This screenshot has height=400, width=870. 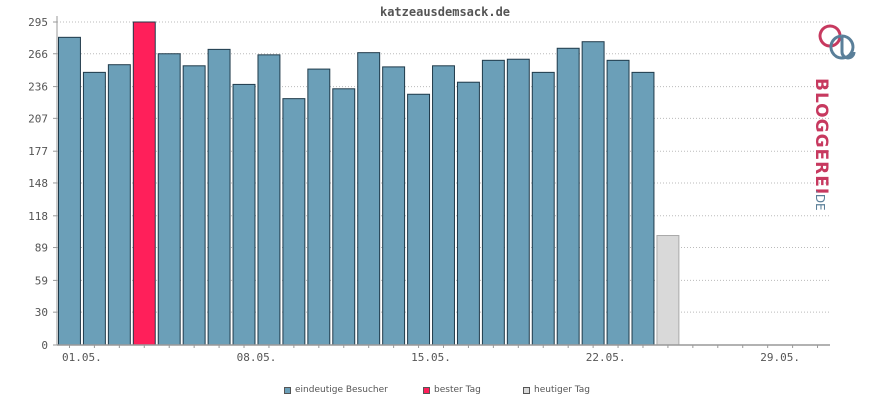 I want to click on legend-item-today: heutiger Tag, so click(x=556, y=390).